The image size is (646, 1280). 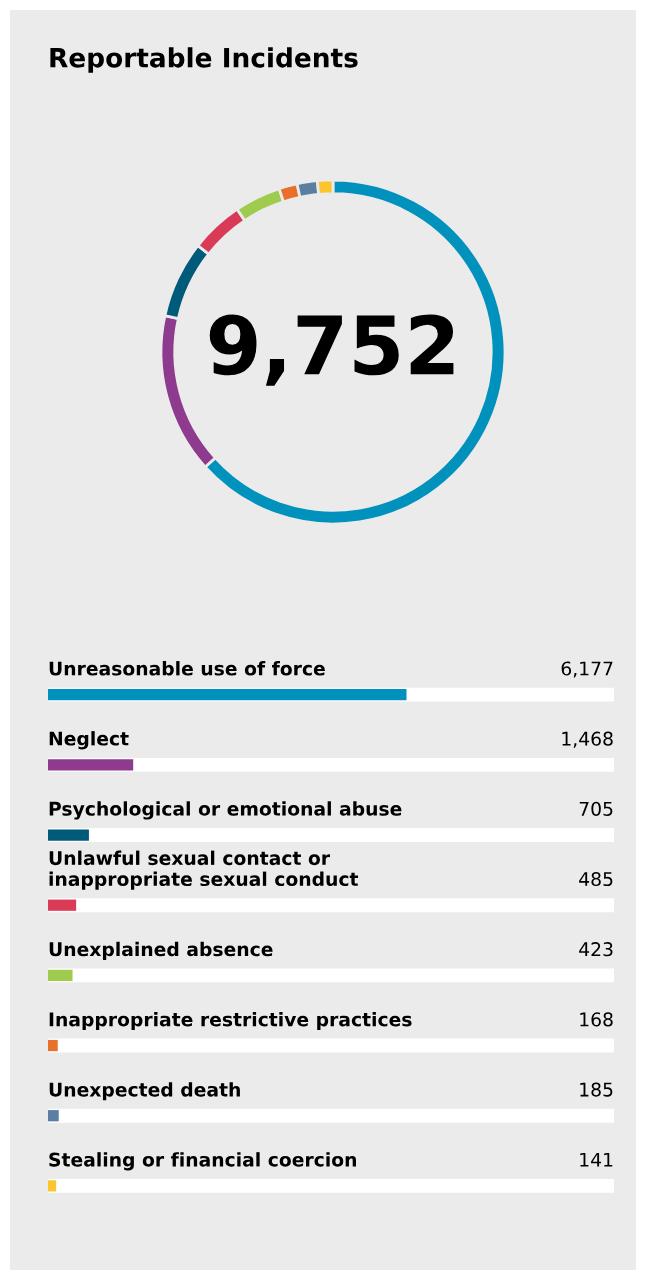 I want to click on category-label: Unlawful sexual contact or inappropriate sexual conduct, so click(x=204, y=870).